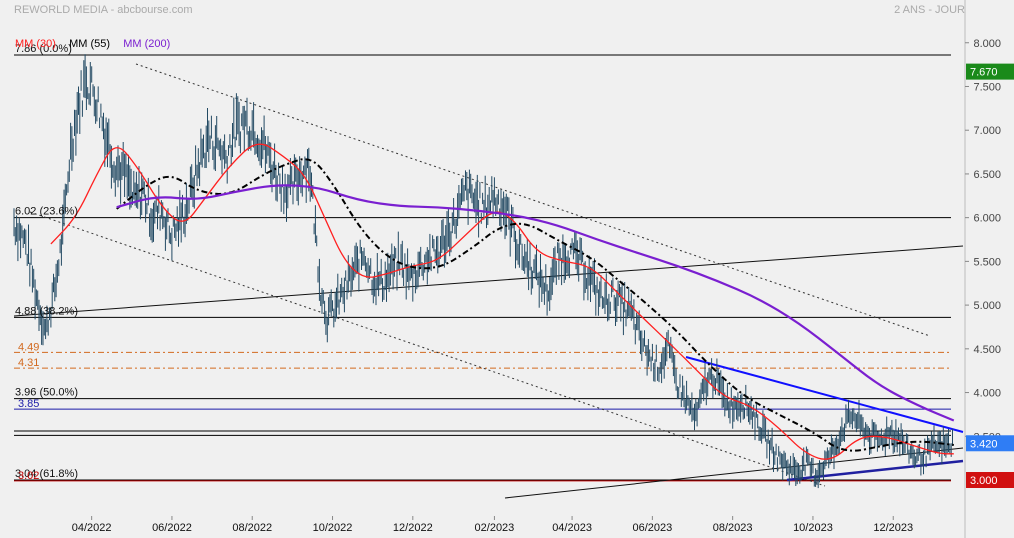 This screenshot has height=538, width=1014. I want to click on price-badge-label: 3.420, so click(984, 444).